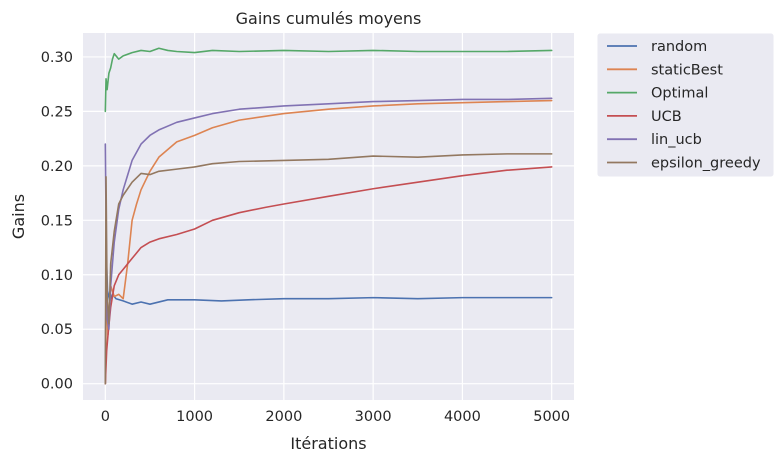  Describe the element at coordinates (57, 58) in the screenshot. I see `y-tick-label: 0.30` at that location.